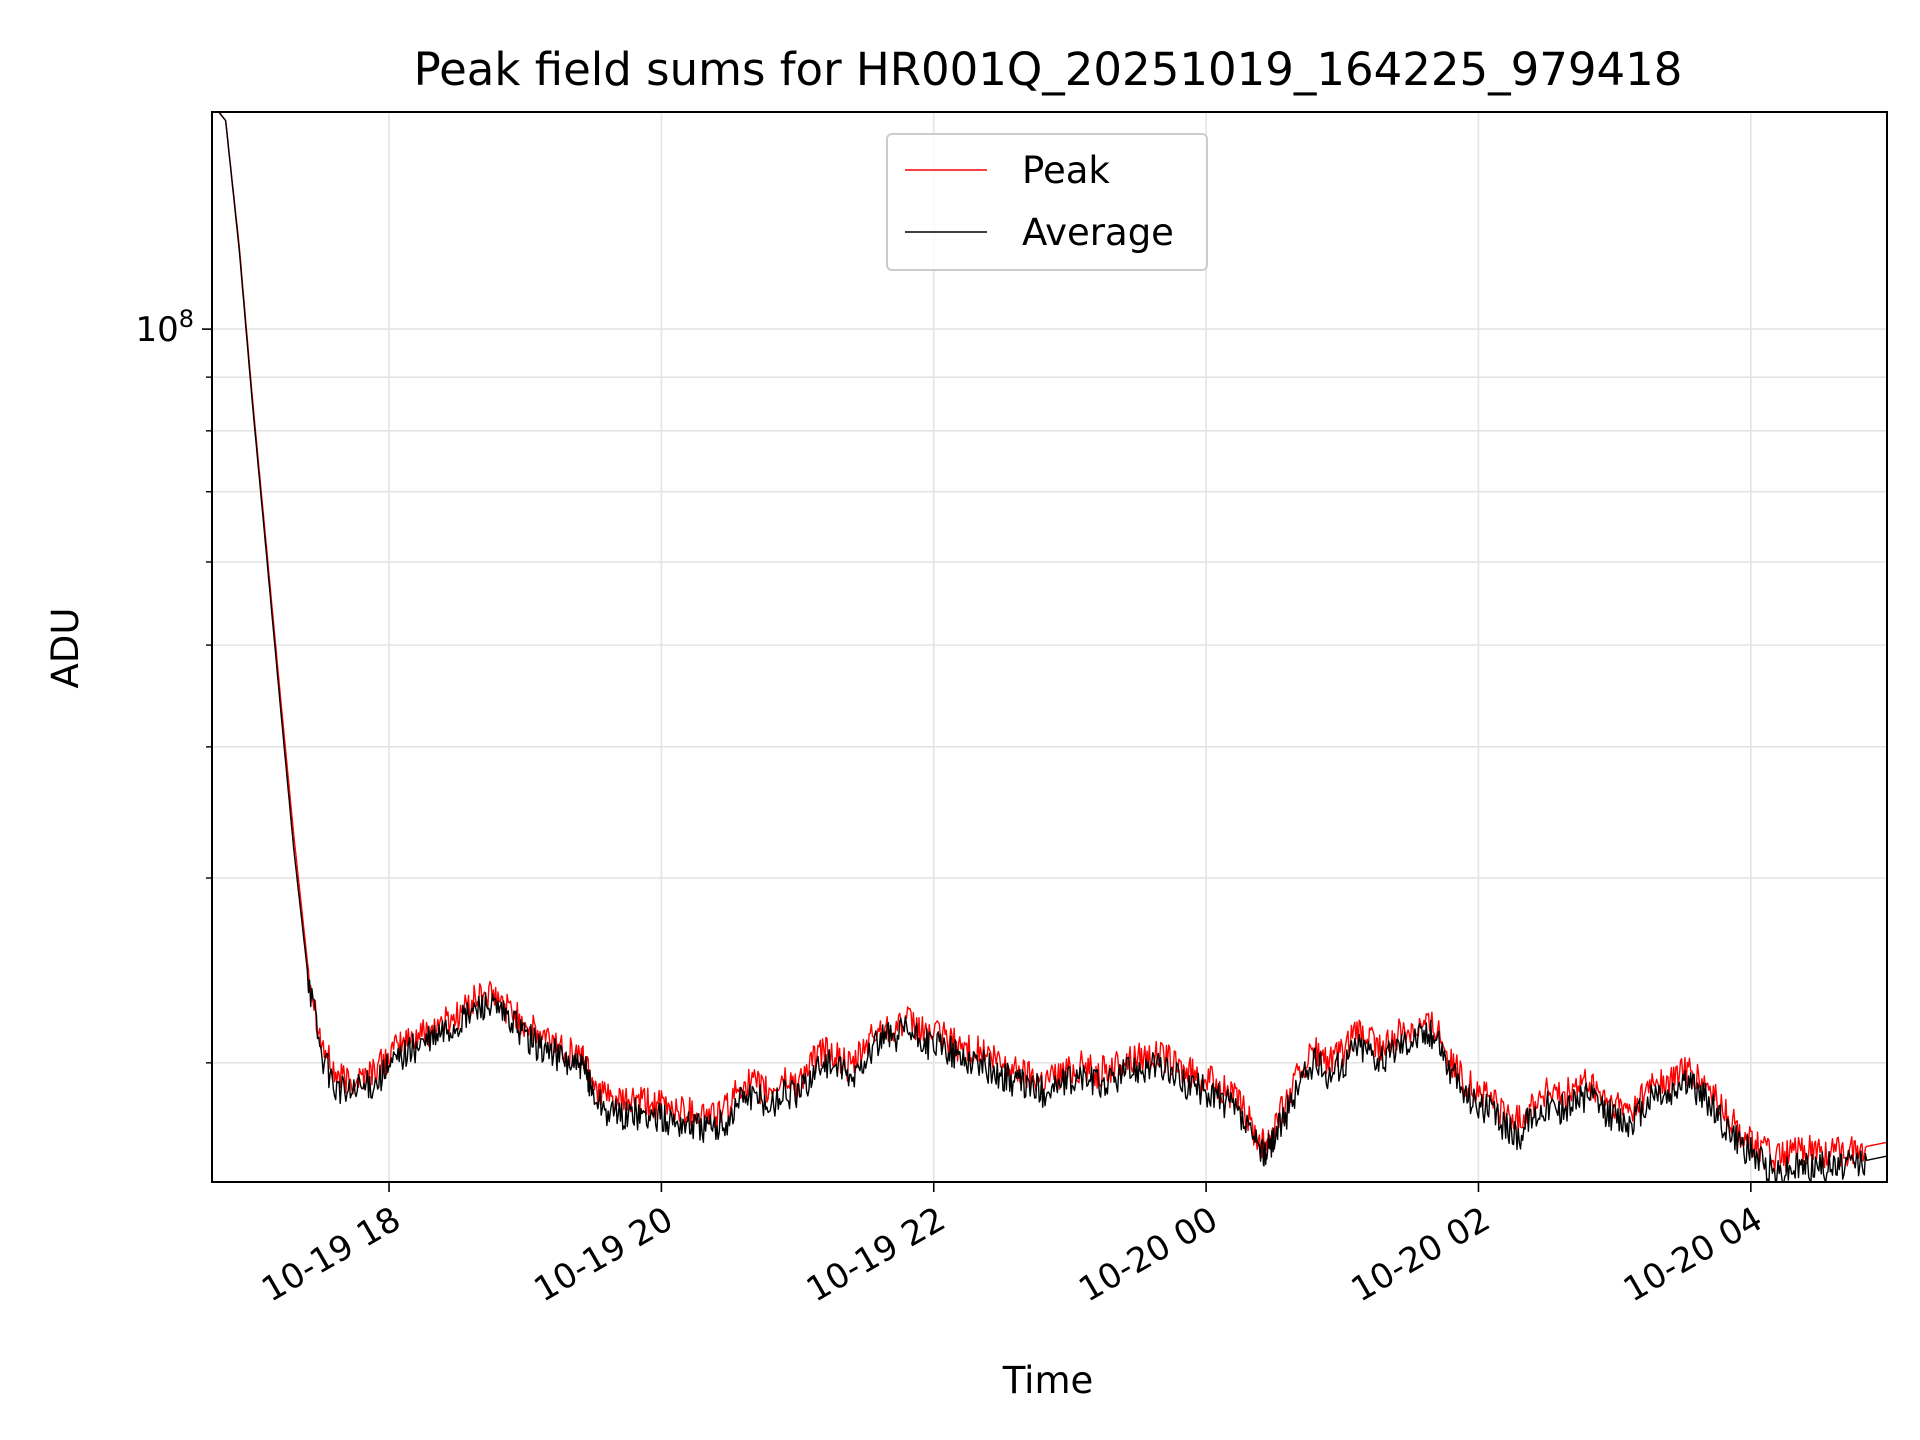 The image size is (1920, 1440). Describe the element at coordinates (164, 327) in the screenshot. I see `y-tick-label: 108` at that location.